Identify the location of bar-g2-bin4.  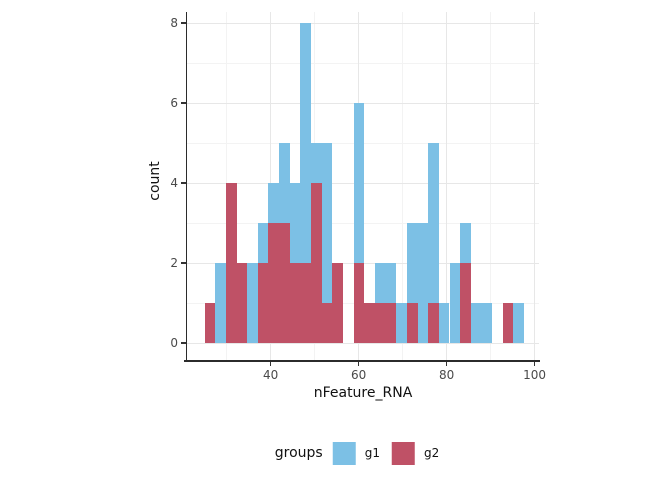
(242, 303).